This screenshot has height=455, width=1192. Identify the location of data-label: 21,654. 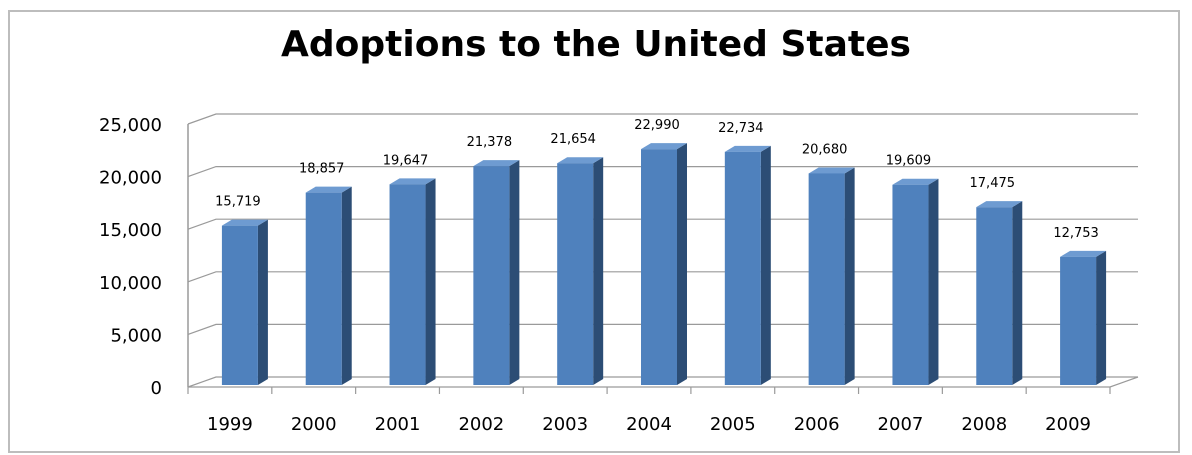
(573, 139).